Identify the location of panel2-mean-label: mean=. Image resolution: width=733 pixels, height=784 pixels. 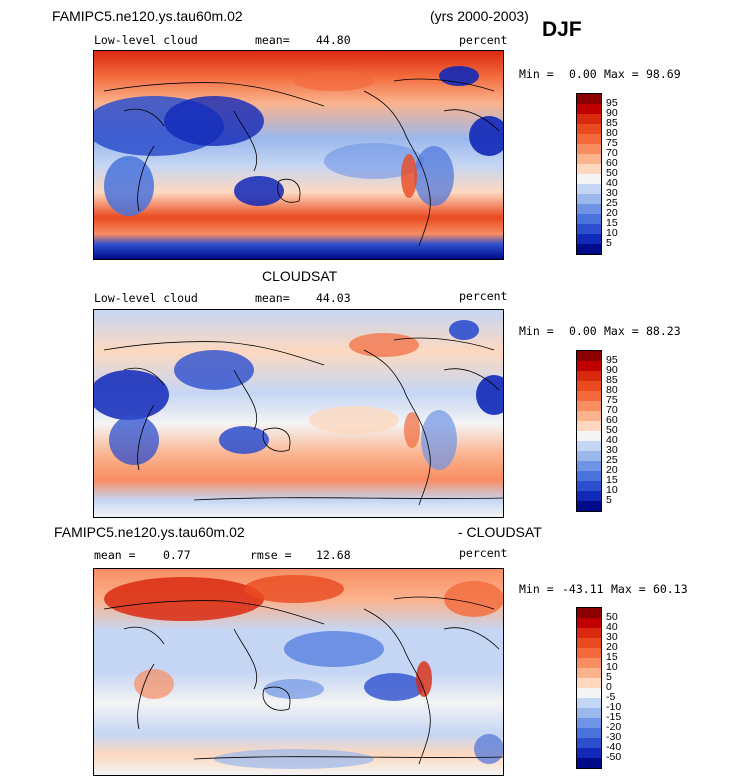
(272, 298).